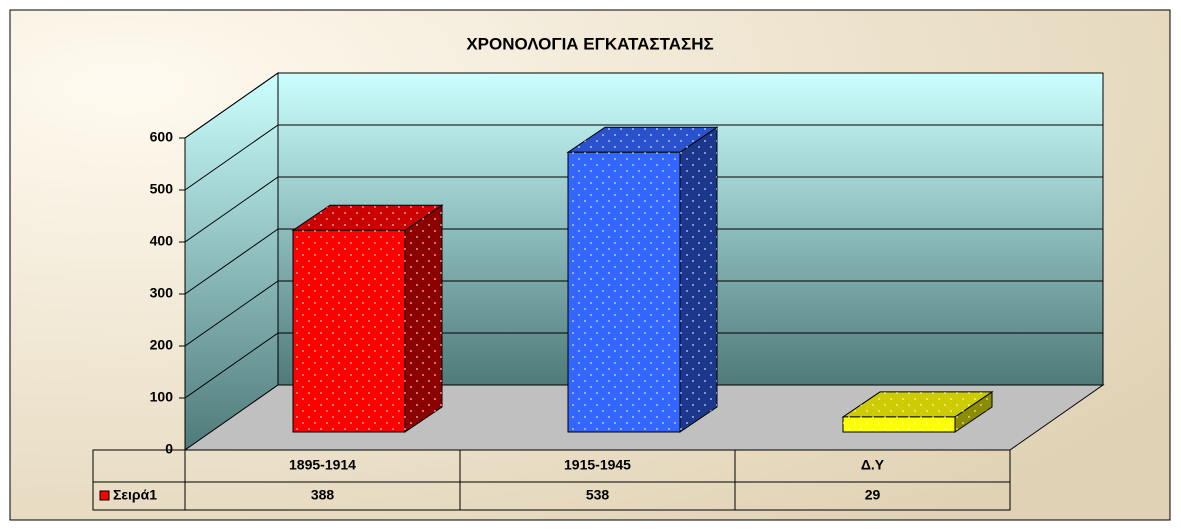 This screenshot has height=531, width=1181. What do you see at coordinates (589, 43) in the screenshot?
I see `chart-title: ΧΡΟΝΟΛΟΓΙΑ ΕΓΚΑΤΑΣΤΑΣΗΣ` at bounding box center [589, 43].